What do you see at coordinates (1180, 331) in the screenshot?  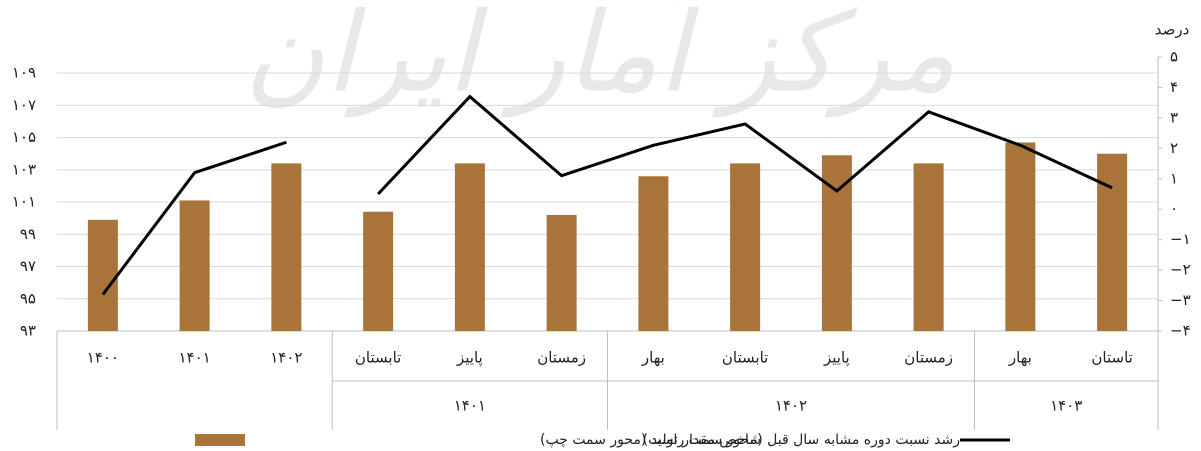 I see `y2-tick-label: −۴` at bounding box center [1180, 331].